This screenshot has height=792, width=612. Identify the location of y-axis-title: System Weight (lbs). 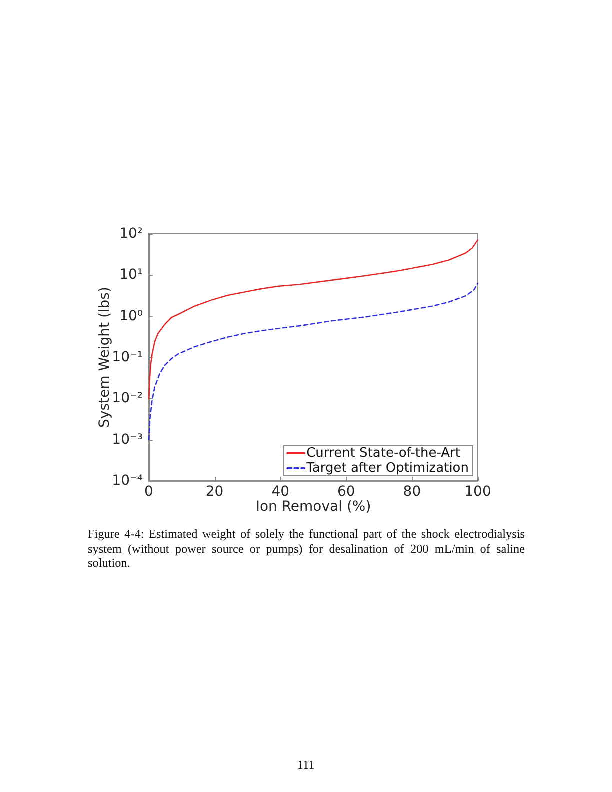
(105, 357).